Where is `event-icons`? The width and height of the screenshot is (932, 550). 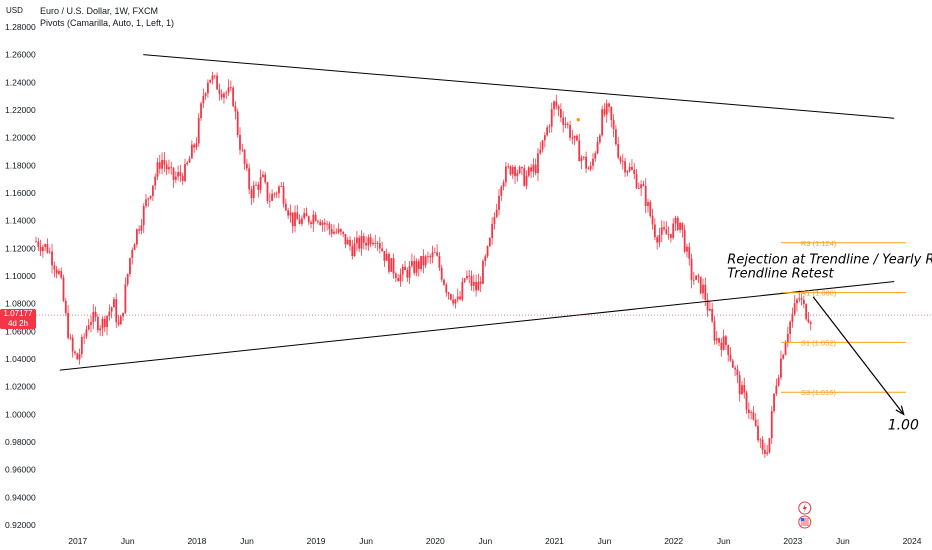 event-icons is located at coordinates (805, 515).